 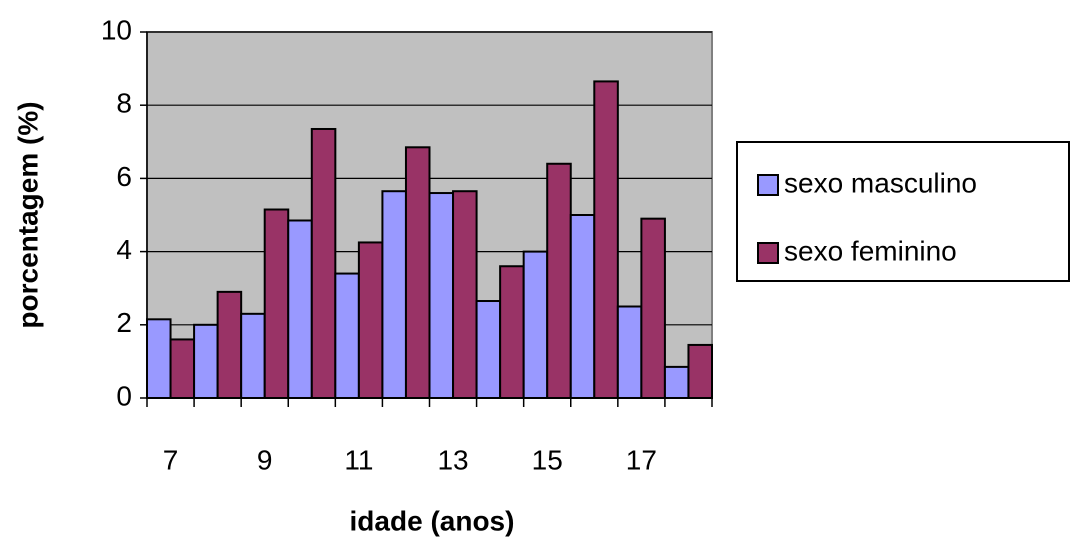 I want to click on x-tick-label: 11, so click(x=358, y=459).